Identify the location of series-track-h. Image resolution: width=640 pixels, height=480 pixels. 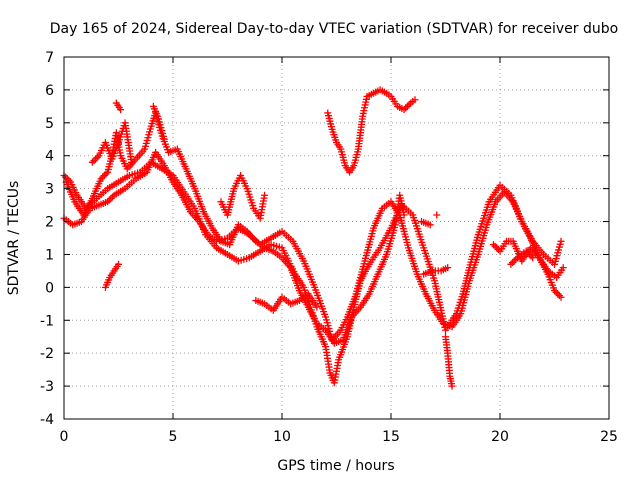
(243, 196).